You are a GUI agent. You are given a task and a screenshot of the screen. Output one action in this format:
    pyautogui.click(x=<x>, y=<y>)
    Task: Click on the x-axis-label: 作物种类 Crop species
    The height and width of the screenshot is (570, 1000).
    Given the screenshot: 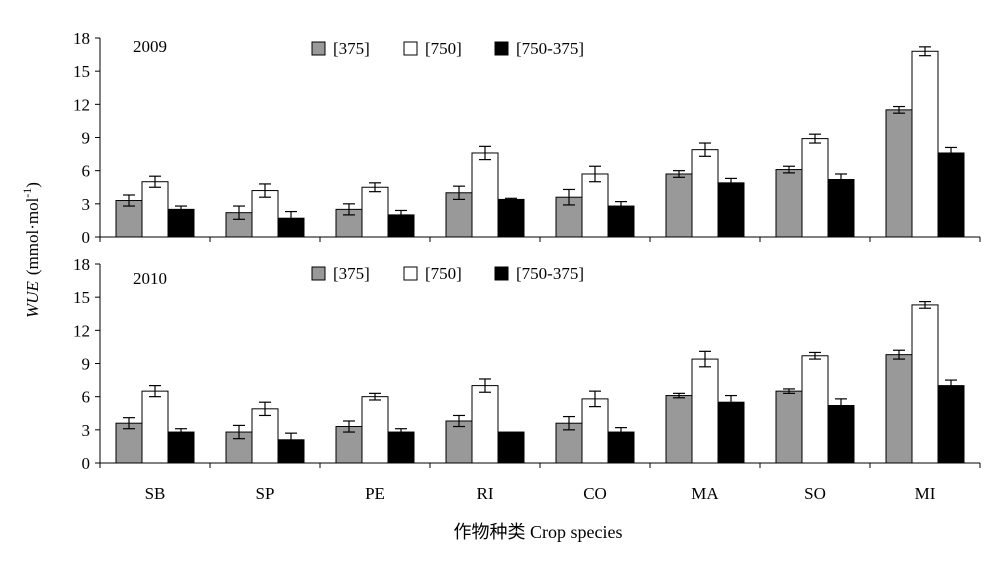 What is the action you would take?
    pyautogui.click(x=538, y=532)
    